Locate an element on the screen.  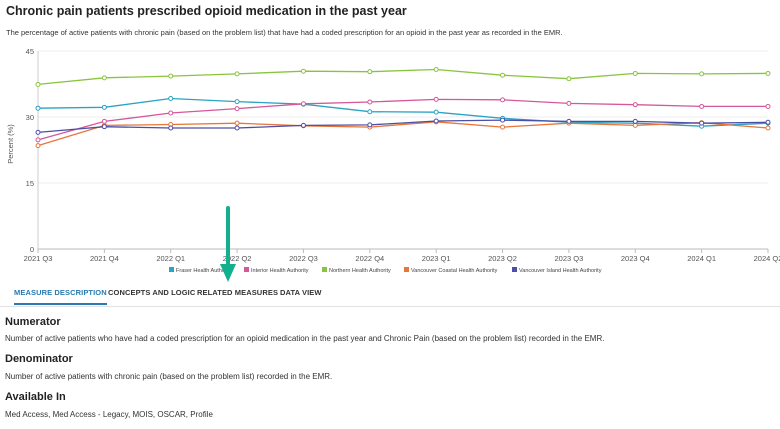
x-tick-label: 2022 Q2 is located at coordinates (237, 258).